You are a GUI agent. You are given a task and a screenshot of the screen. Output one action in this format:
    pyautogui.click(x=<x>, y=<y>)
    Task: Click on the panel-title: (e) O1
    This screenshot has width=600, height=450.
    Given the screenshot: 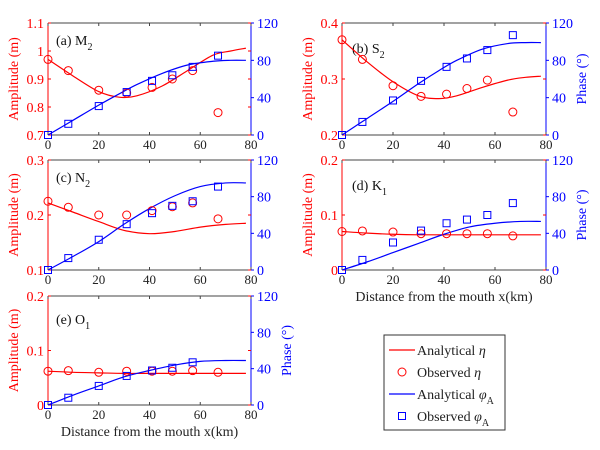 What is the action you would take?
    pyautogui.click(x=73, y=322)
    